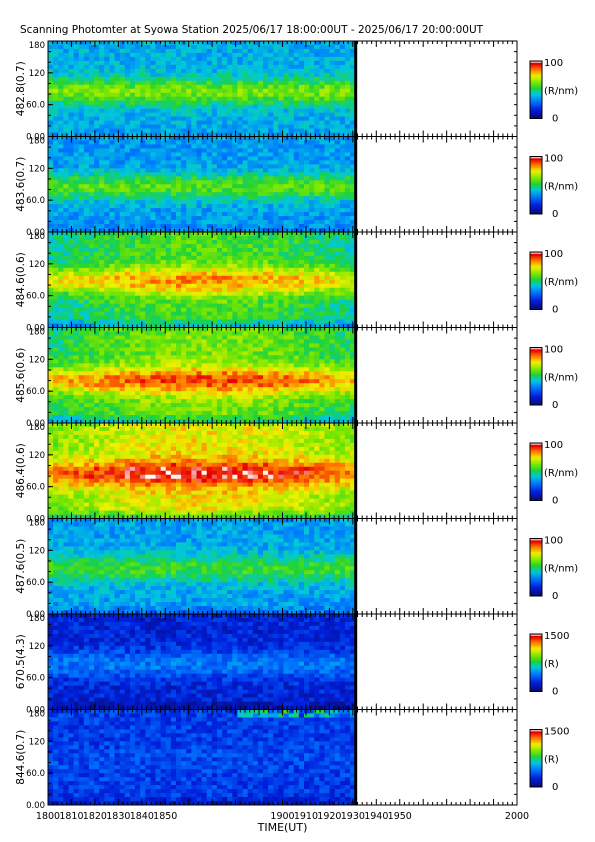 This screenshot has height=842, width=595. What do you see at coordinates (35, 329) in the screenshot?
I see `y-tick-label: 0.00` at bounding box center [35, 329].